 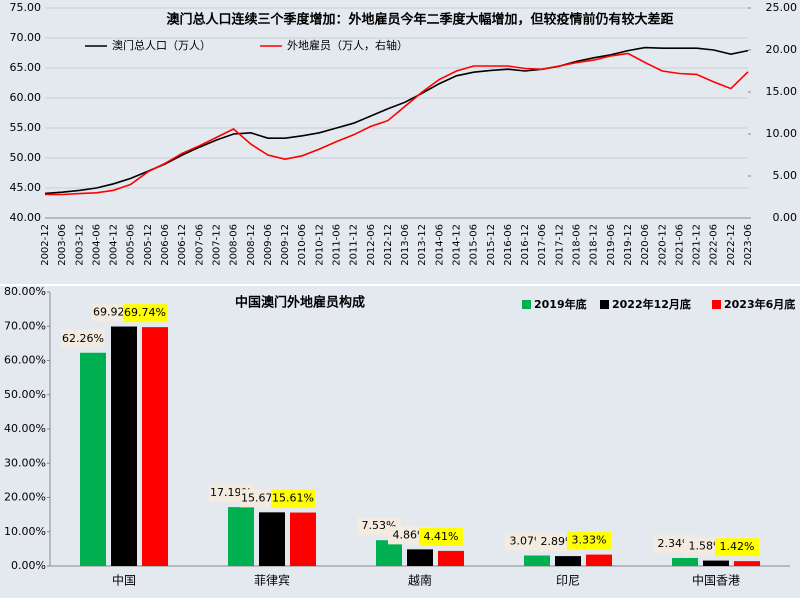 I want to click on chart-title: 中国澳门外地雇员构成, so click(x=300, y=303).